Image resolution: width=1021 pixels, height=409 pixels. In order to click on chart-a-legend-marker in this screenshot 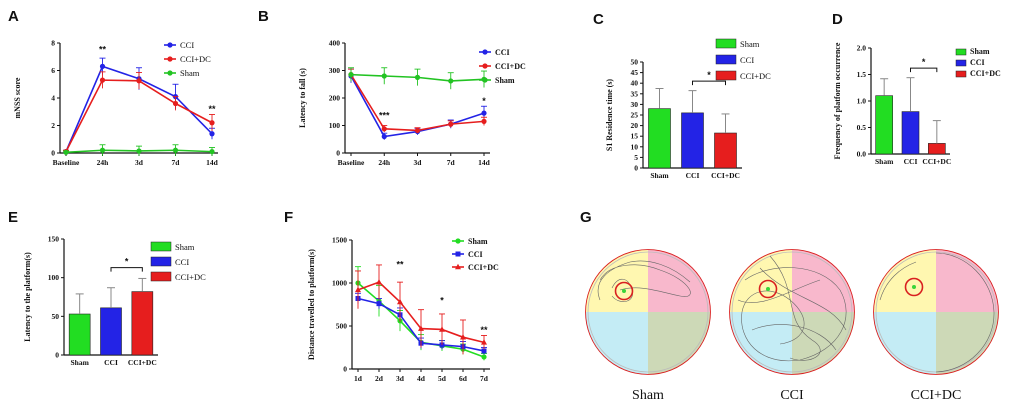, I will do `click(170, 73)`.